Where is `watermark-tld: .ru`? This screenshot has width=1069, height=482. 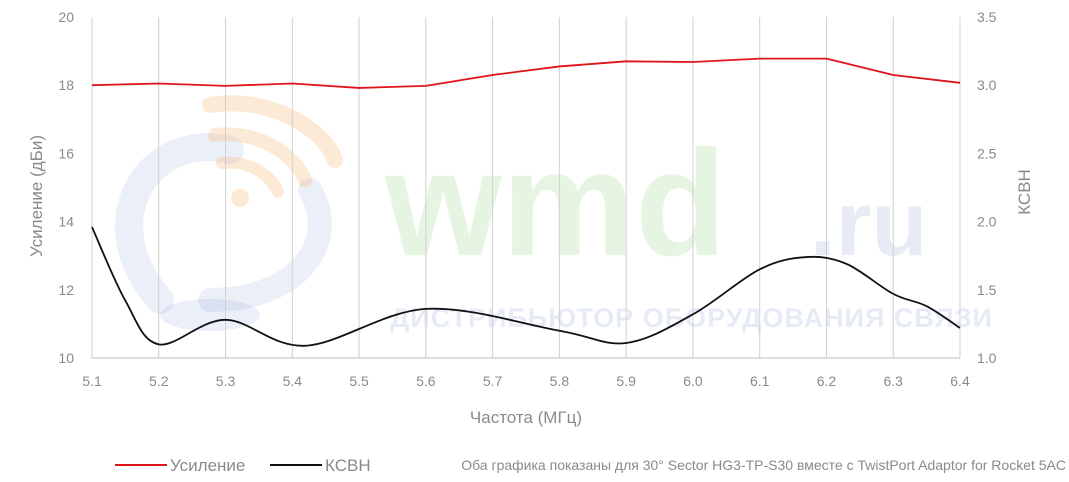 watermark-tld: .ru is located at coordinates (869, 224).